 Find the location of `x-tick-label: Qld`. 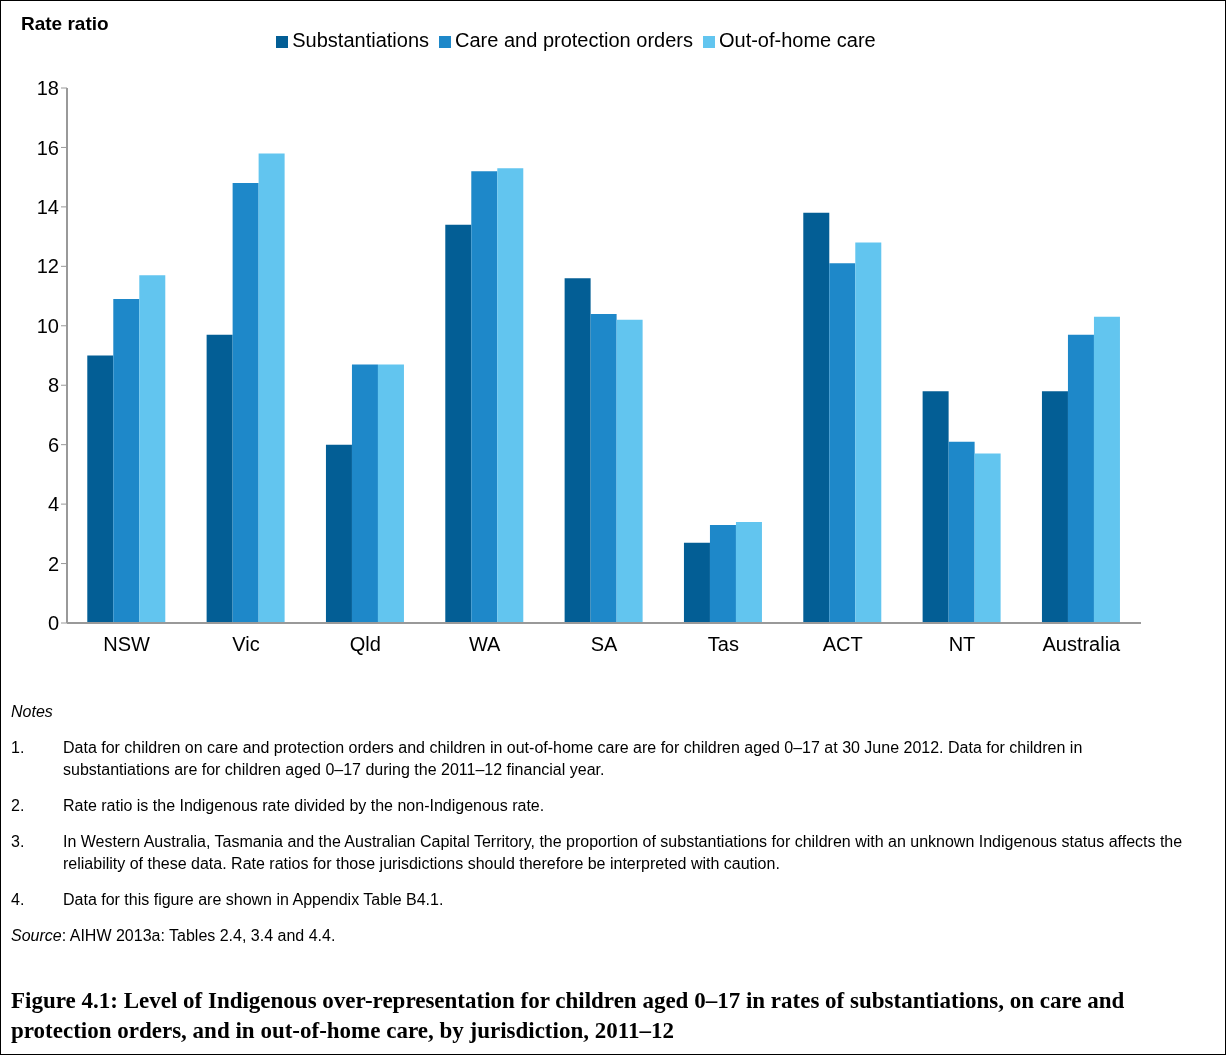

x-tick-label: Qld is located at coordinates (365, 644).